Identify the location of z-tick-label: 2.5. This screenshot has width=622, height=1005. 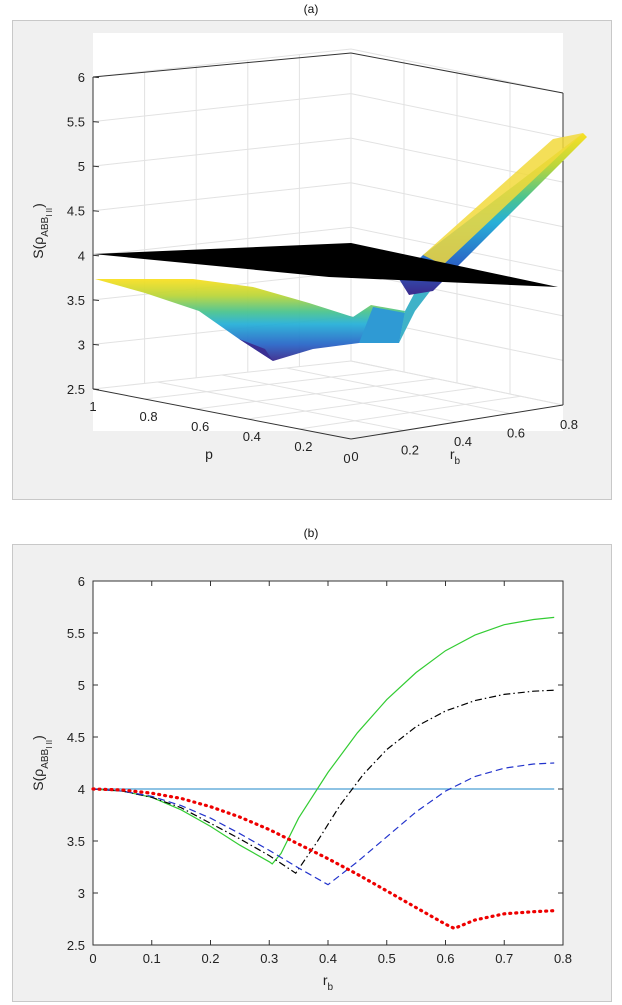
(76, 389).